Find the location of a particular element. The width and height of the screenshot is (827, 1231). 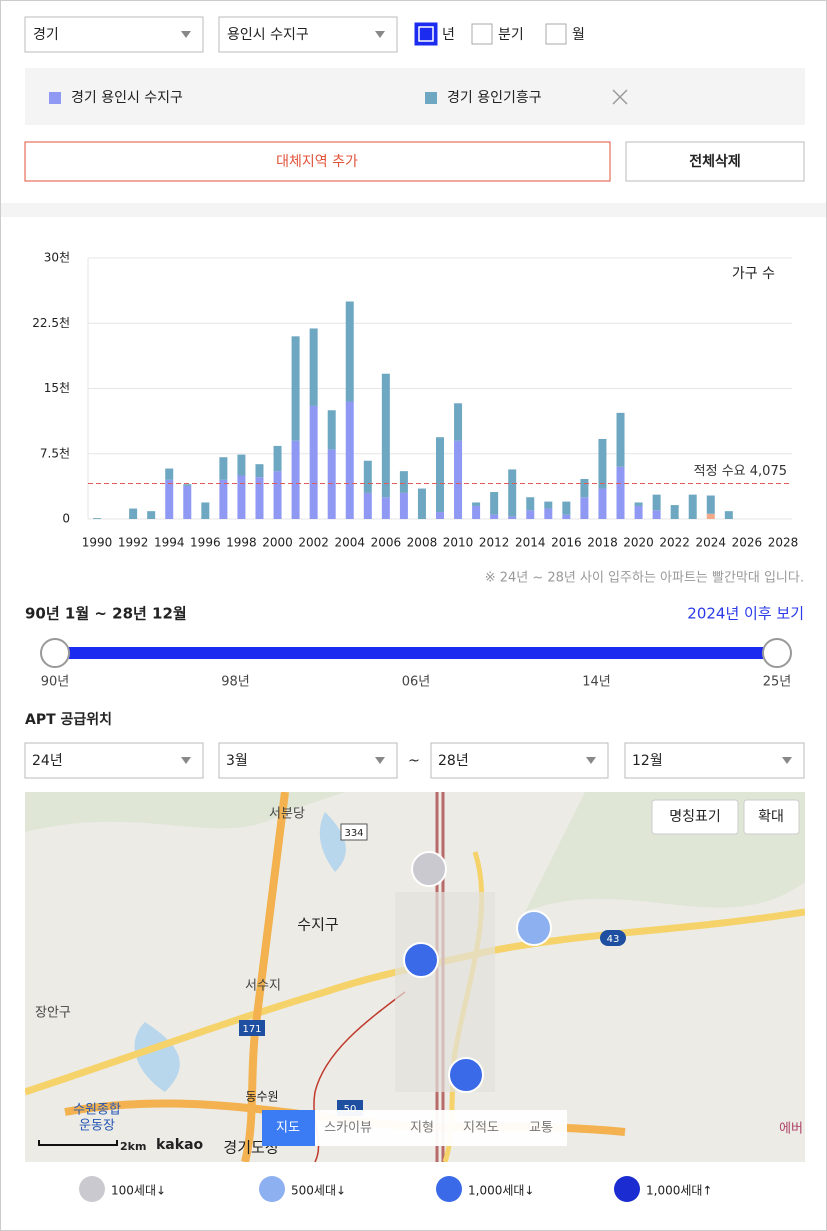

legend-label: 경기 용인기흥구 is located at coordinates (494, 98).